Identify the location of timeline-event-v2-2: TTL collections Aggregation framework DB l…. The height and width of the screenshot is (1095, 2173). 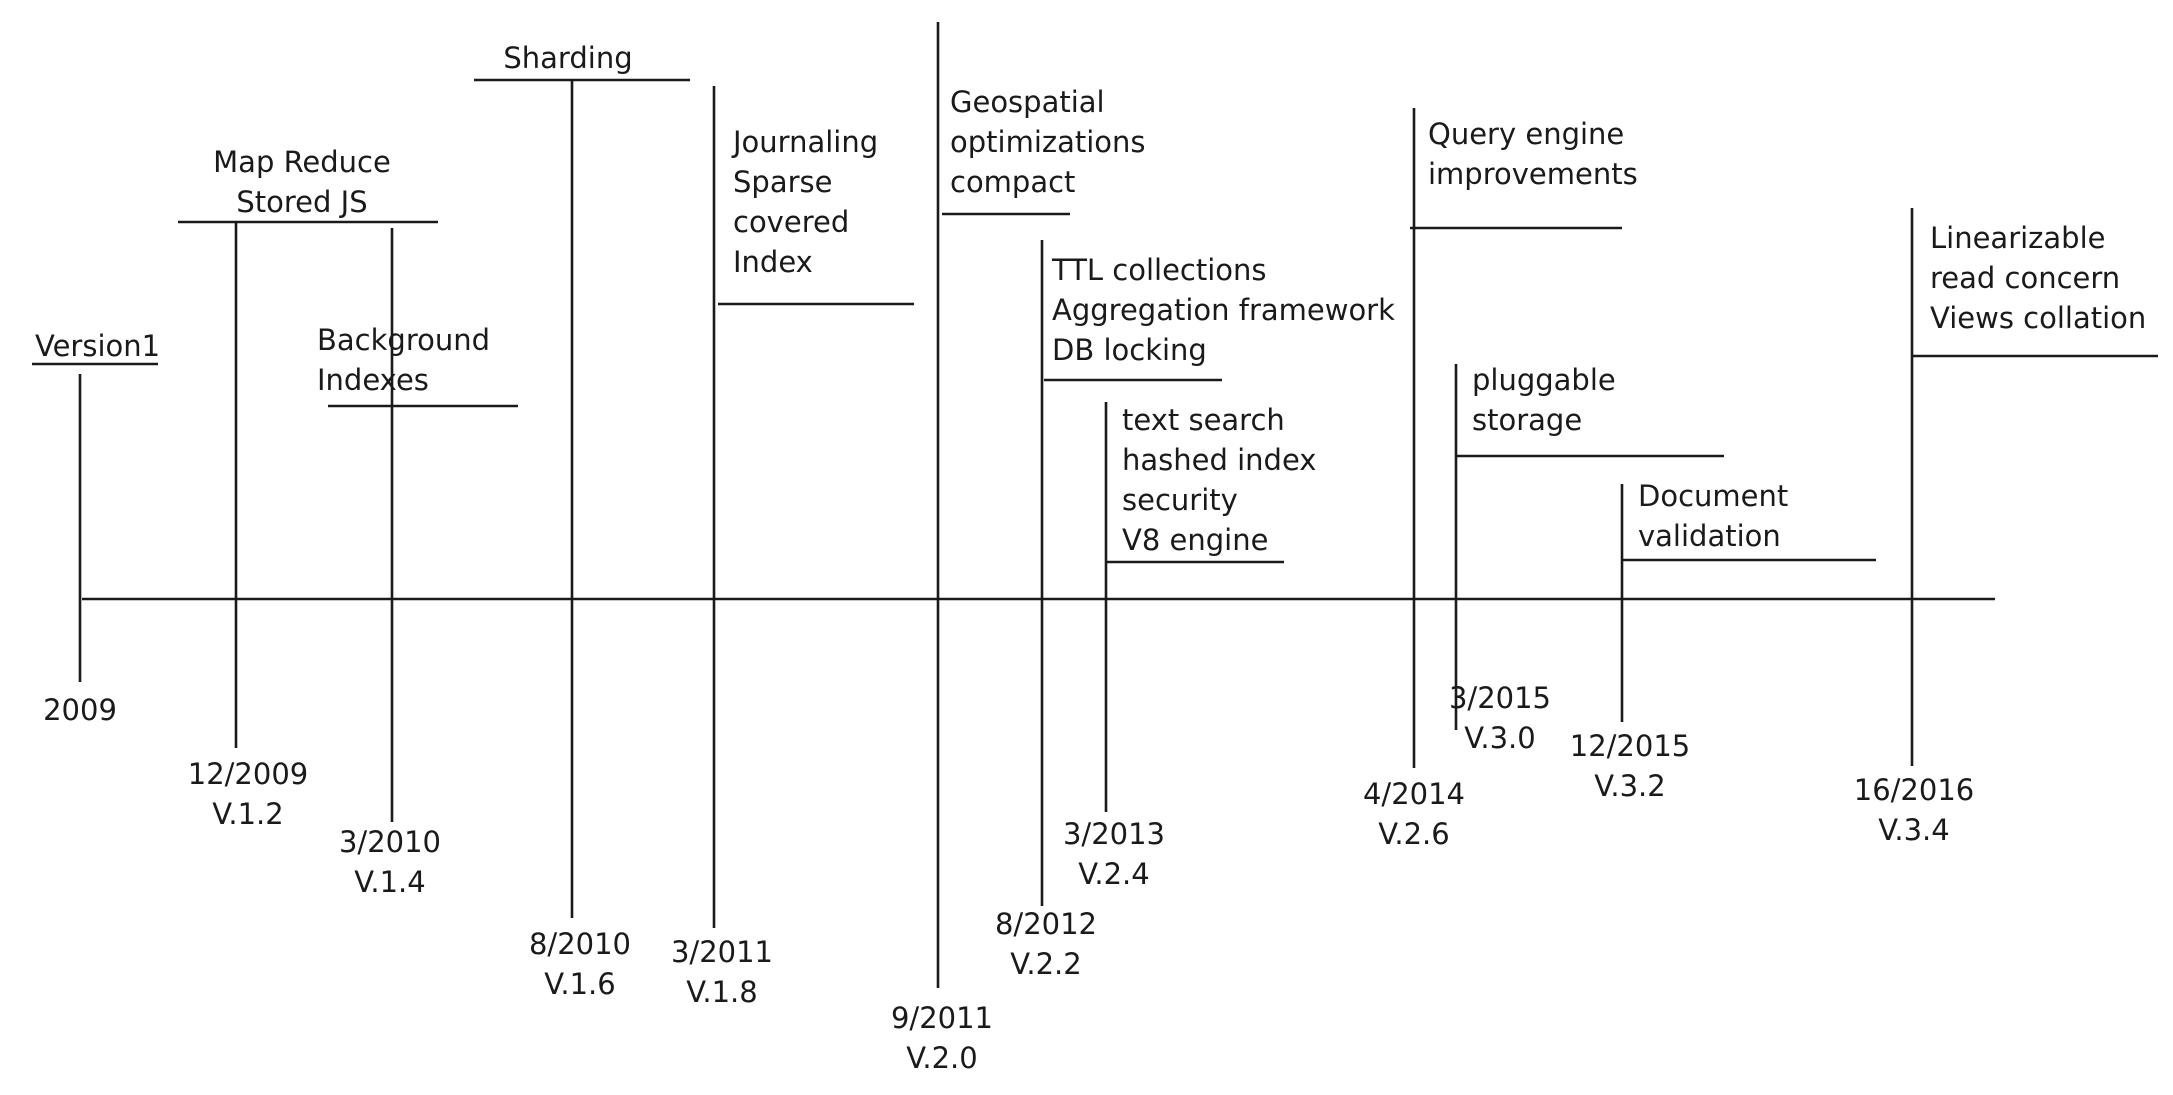
(1195, 610).